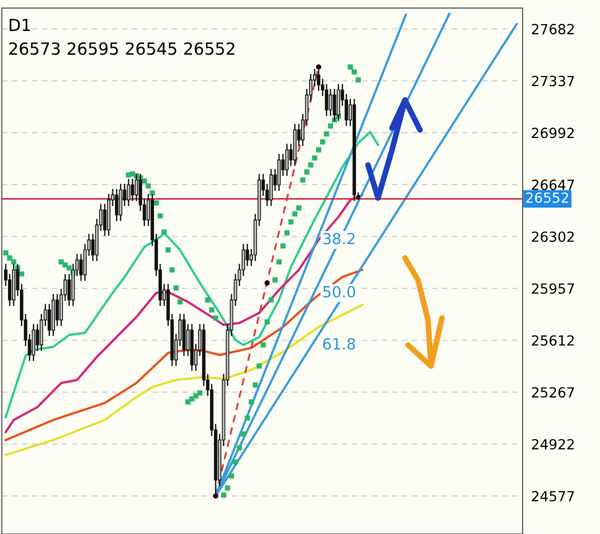 This screenshot has width=600, height=534. I want to click on y-tick-label: 26992, so click(553, 133).